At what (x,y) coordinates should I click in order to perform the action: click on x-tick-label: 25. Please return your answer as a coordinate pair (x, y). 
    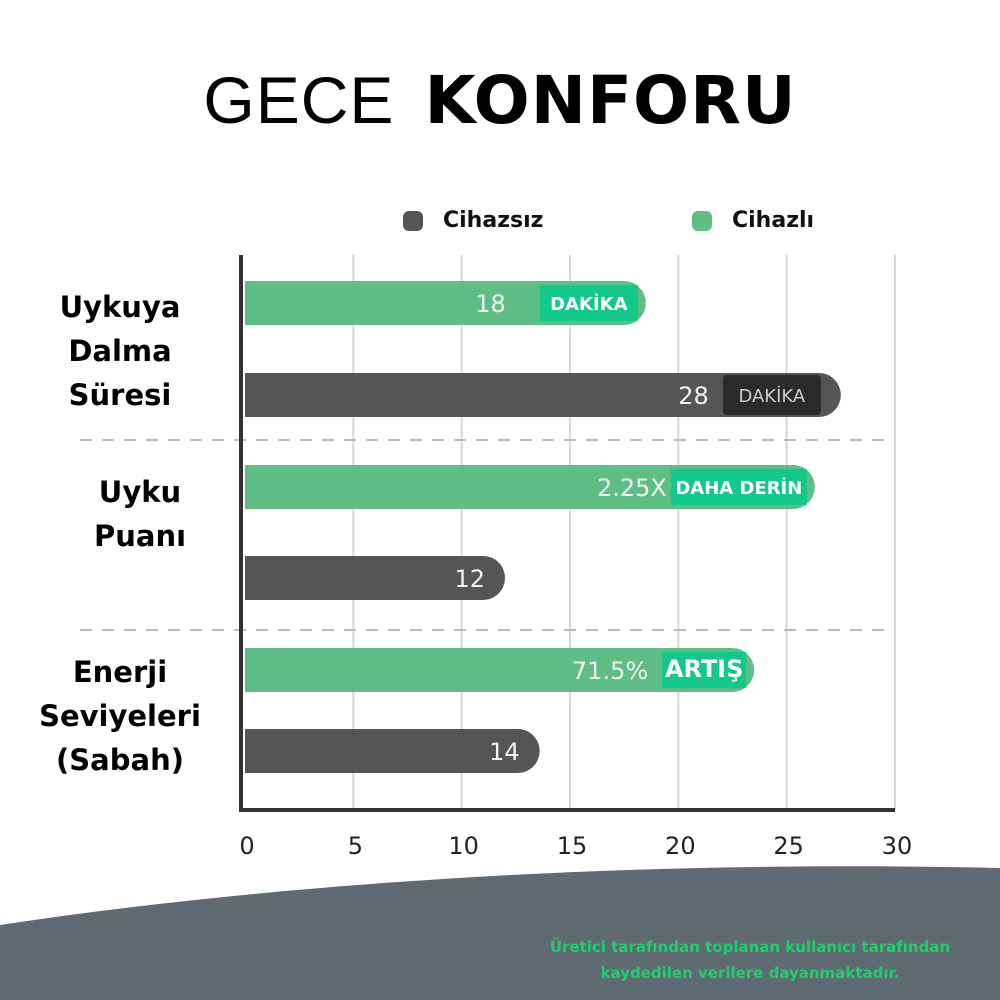
    Looking at the image, I should click on (788, 846).